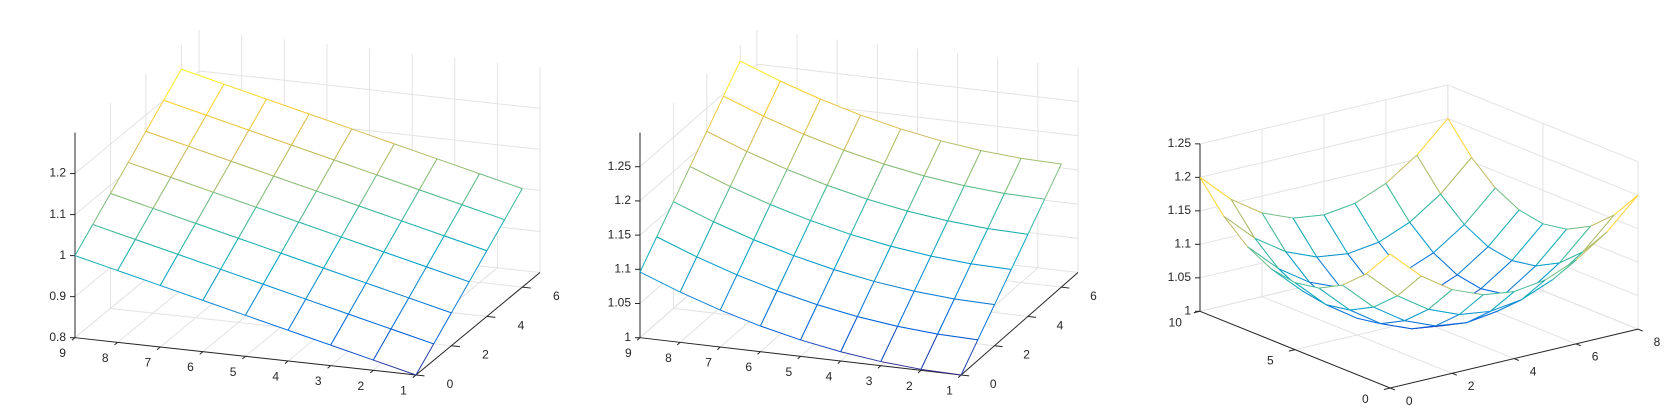 The image size is (1680, 420). What do you see at coordinates (1180, 210) in the screenshot?
I see `z-tick-label: 1.15` at bounding box center [1180, 210].